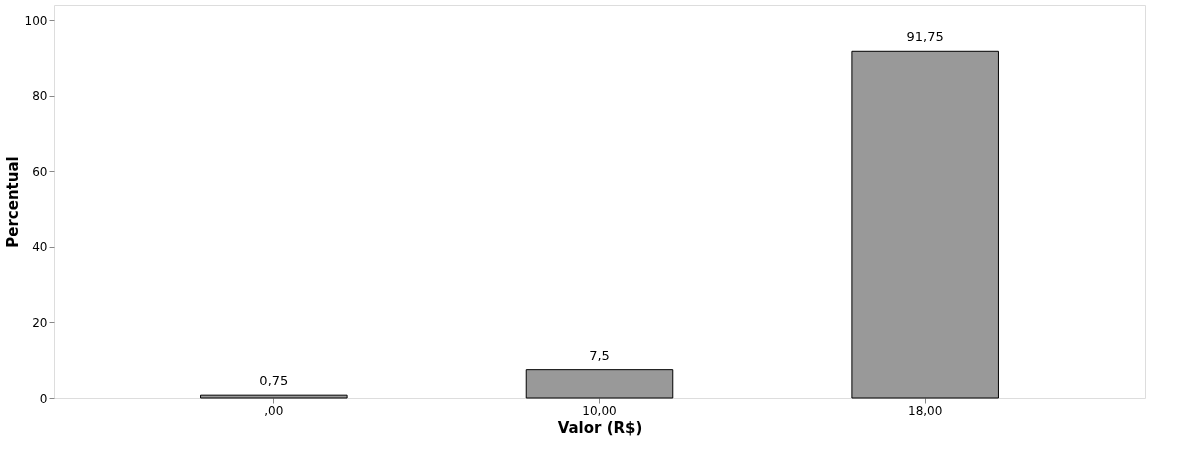 The image size is (1184, 468). What do you see at coordinates (40, 247) in the screenshot?
I see `y-tick-label: 40` at bounding box center [40, 247].